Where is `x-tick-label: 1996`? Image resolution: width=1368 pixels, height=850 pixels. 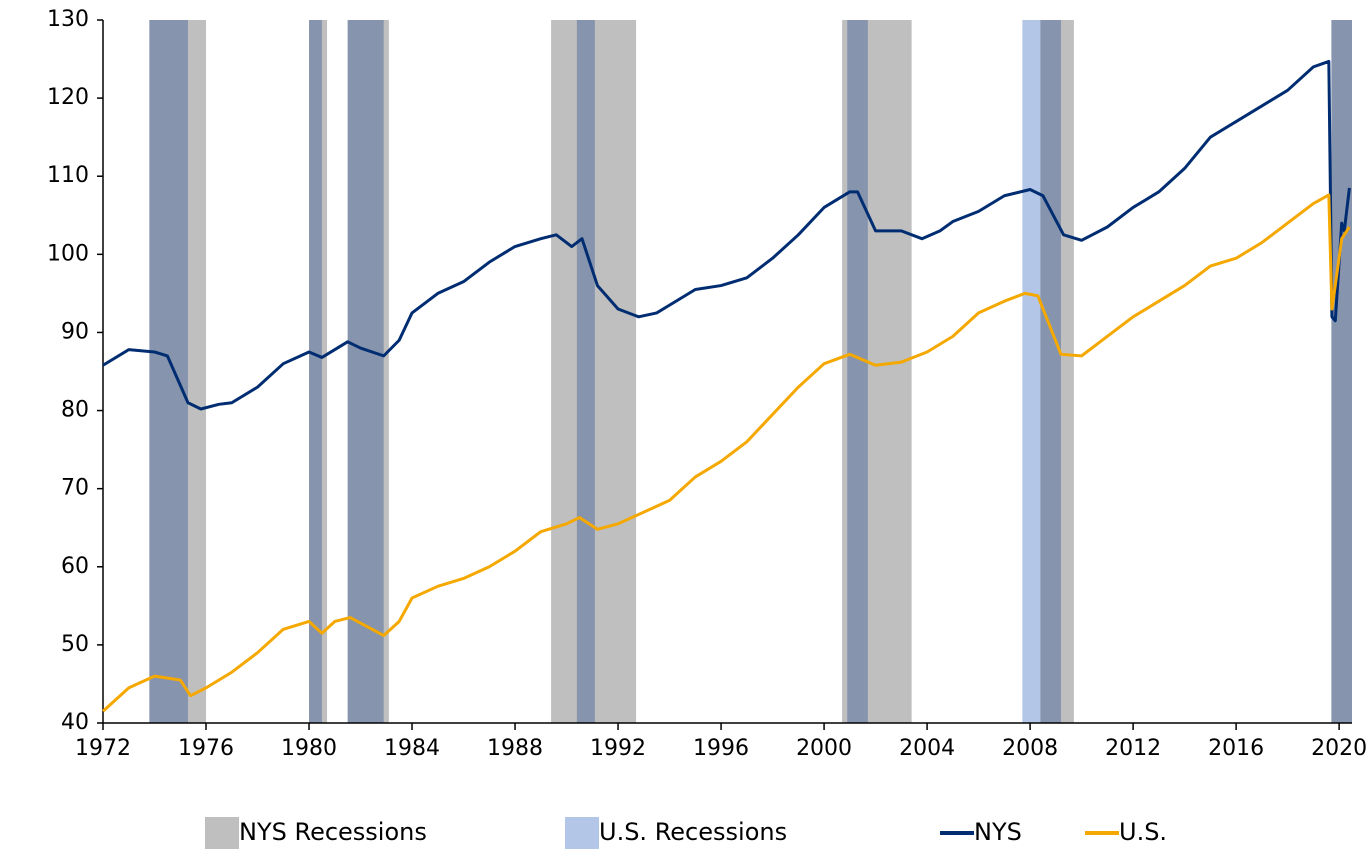 x-tick-label: 1996 is located at coordinates (721, 748).